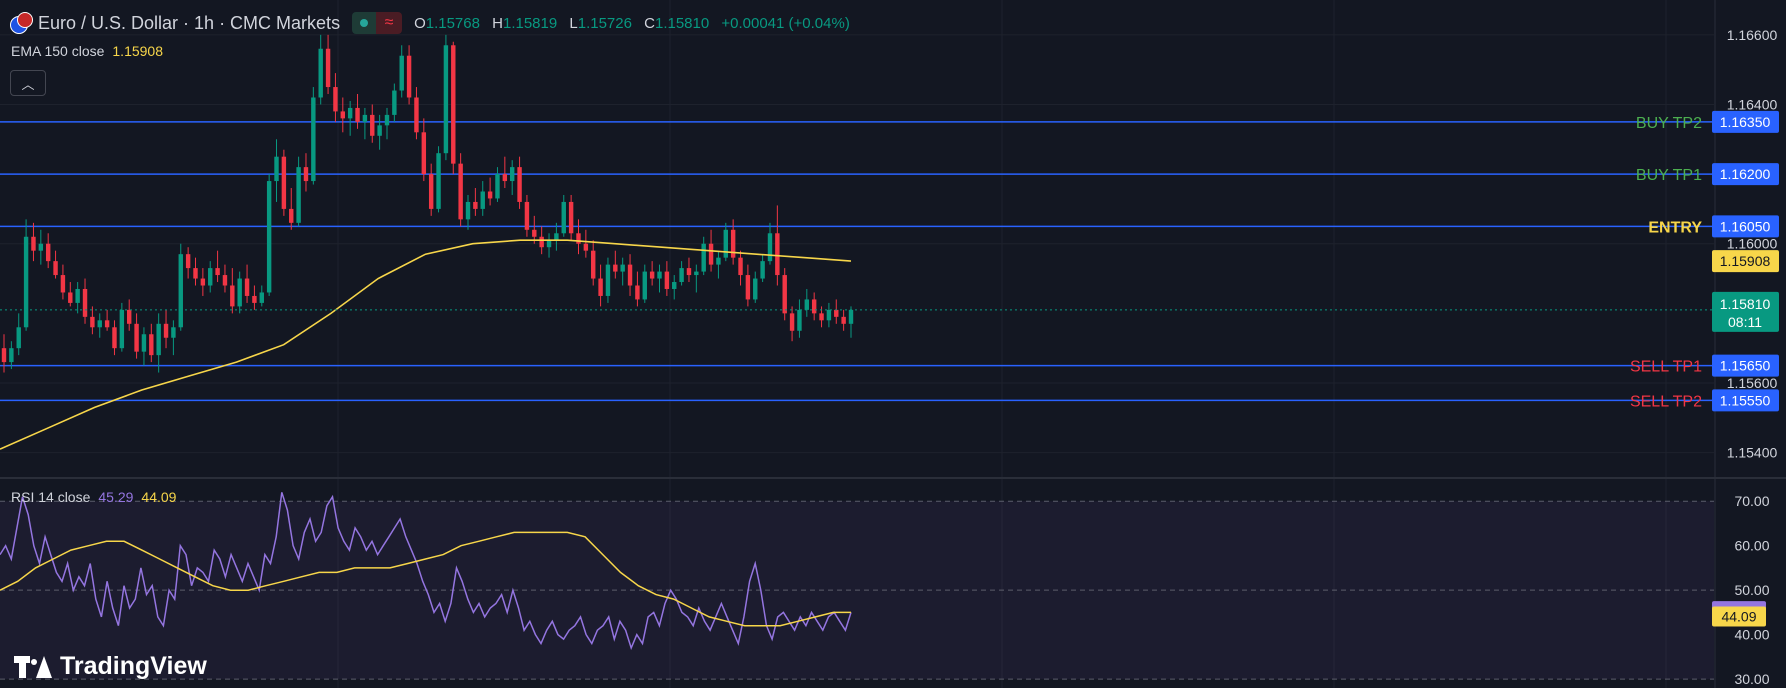 The width and height of the screenshot is (1786, 688). I want to click on tradingview-logo: TradingView, so click(110, 666).